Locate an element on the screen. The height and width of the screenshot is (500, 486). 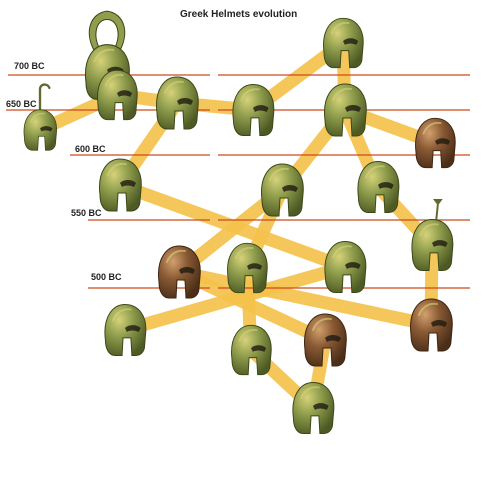
helmet-corinthian-late is located at coordinates (431, 325).